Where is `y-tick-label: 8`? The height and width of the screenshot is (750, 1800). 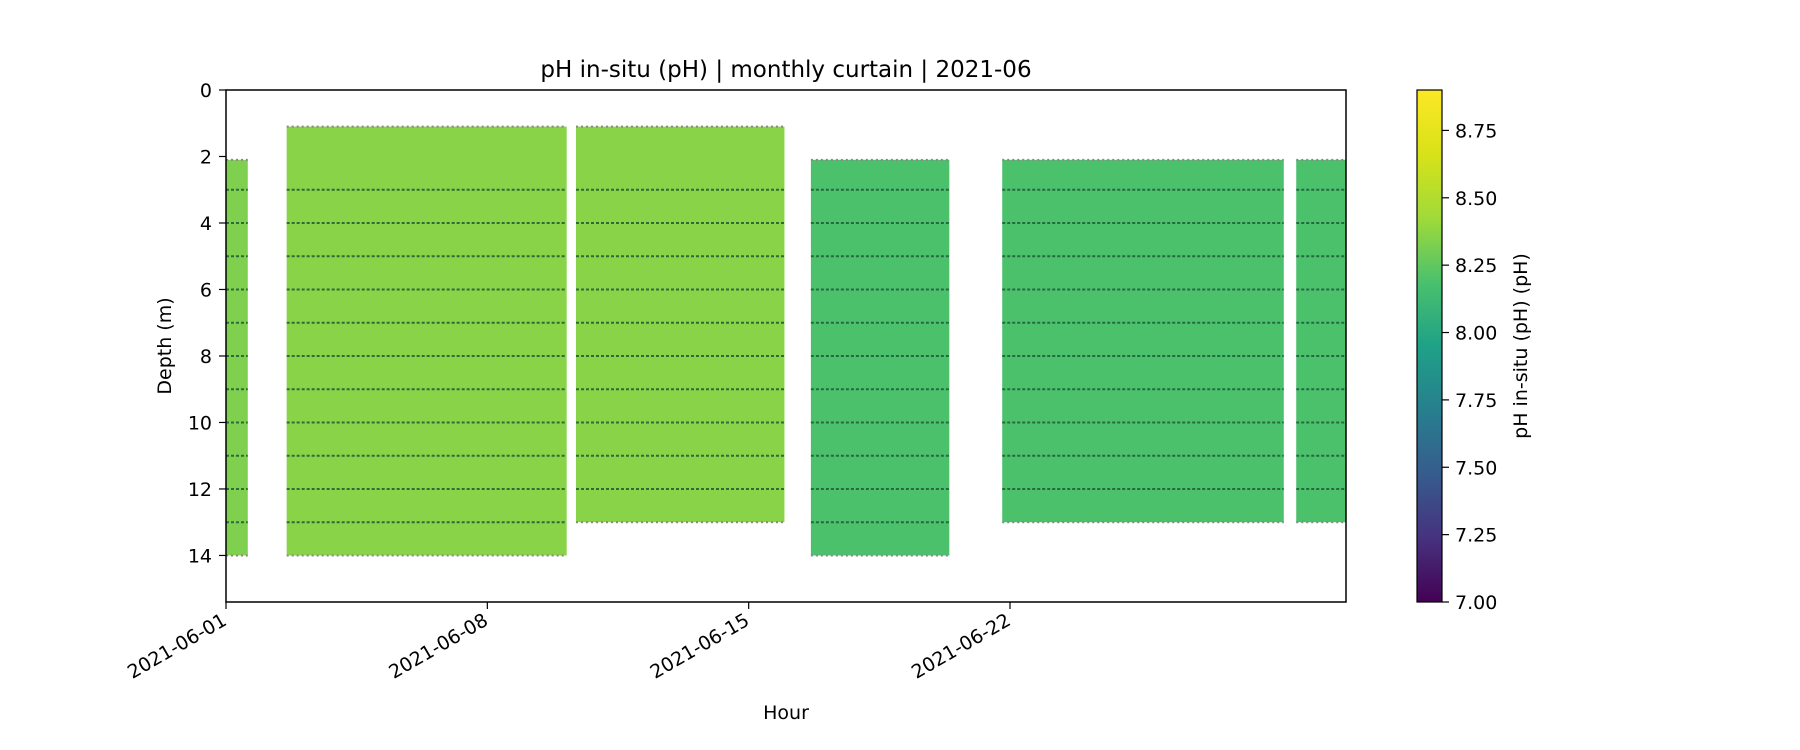 y-tick-label: 8 is located at coordinates (206, 357).